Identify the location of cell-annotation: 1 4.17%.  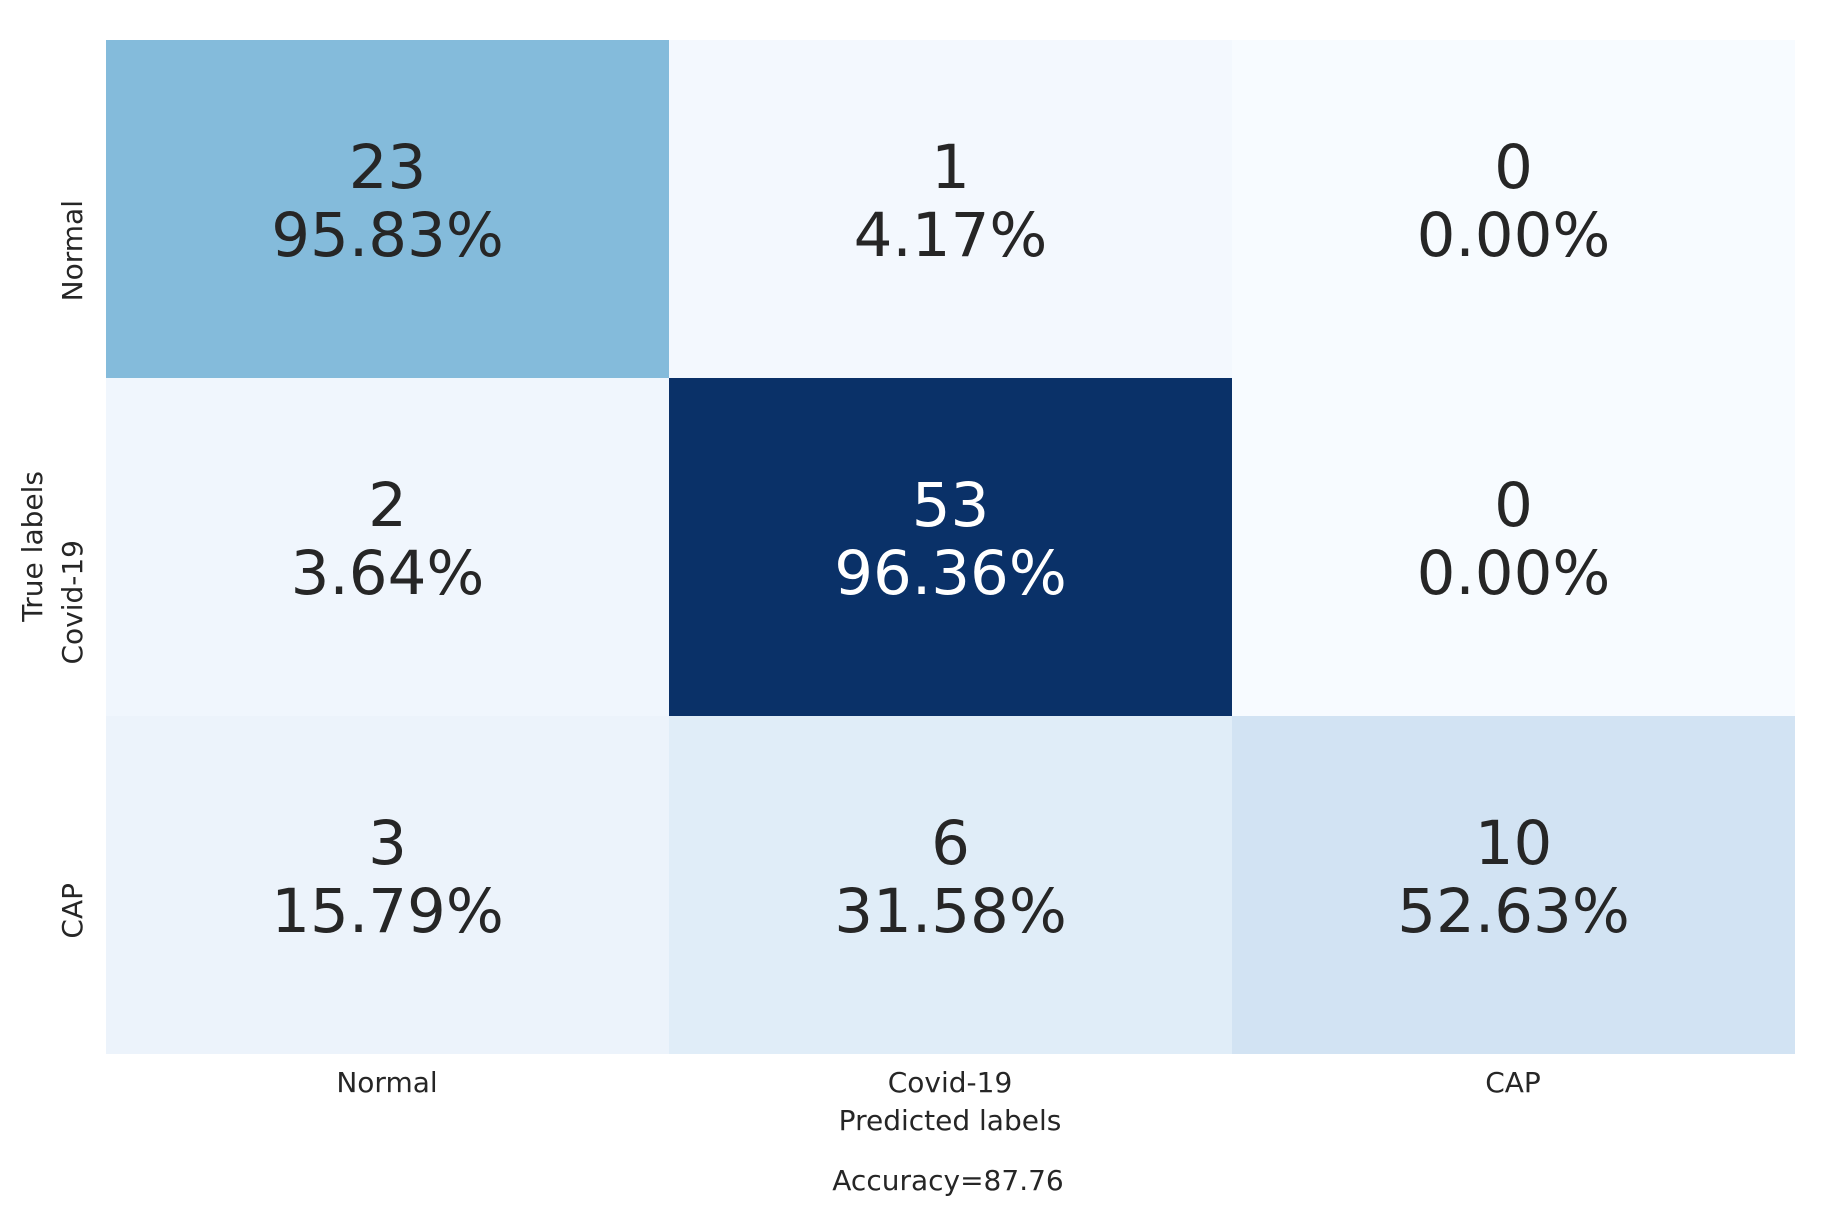
(951, 202).